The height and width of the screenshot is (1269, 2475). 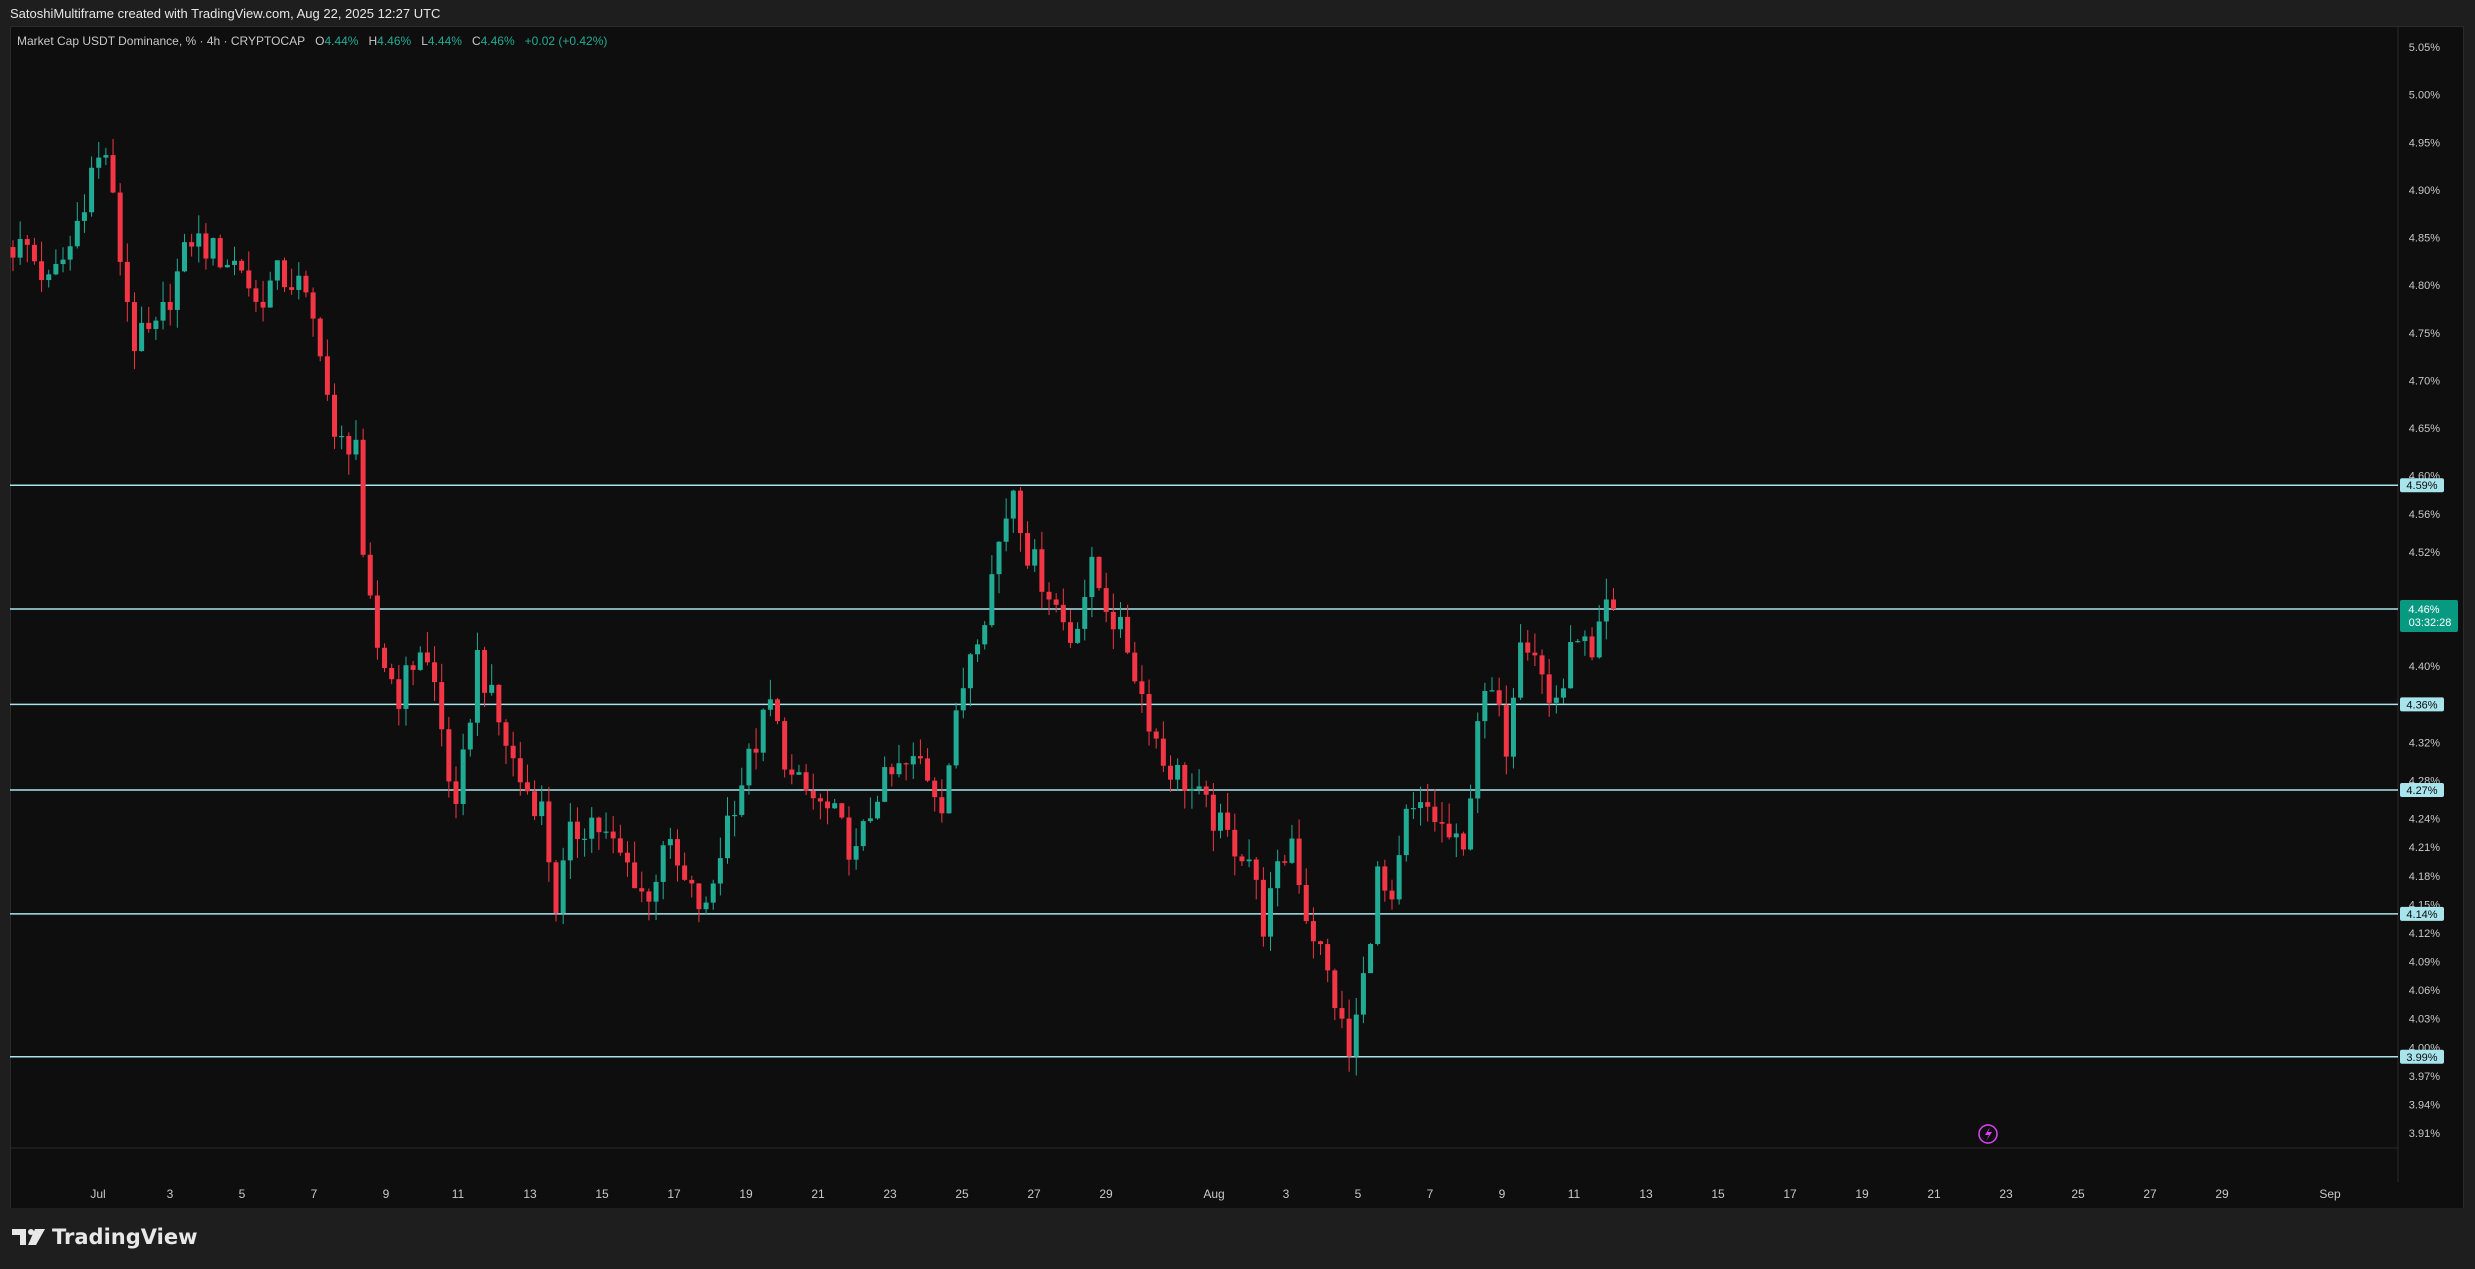 I want to click on lightning-icon, so click(x=1988, y=1134).